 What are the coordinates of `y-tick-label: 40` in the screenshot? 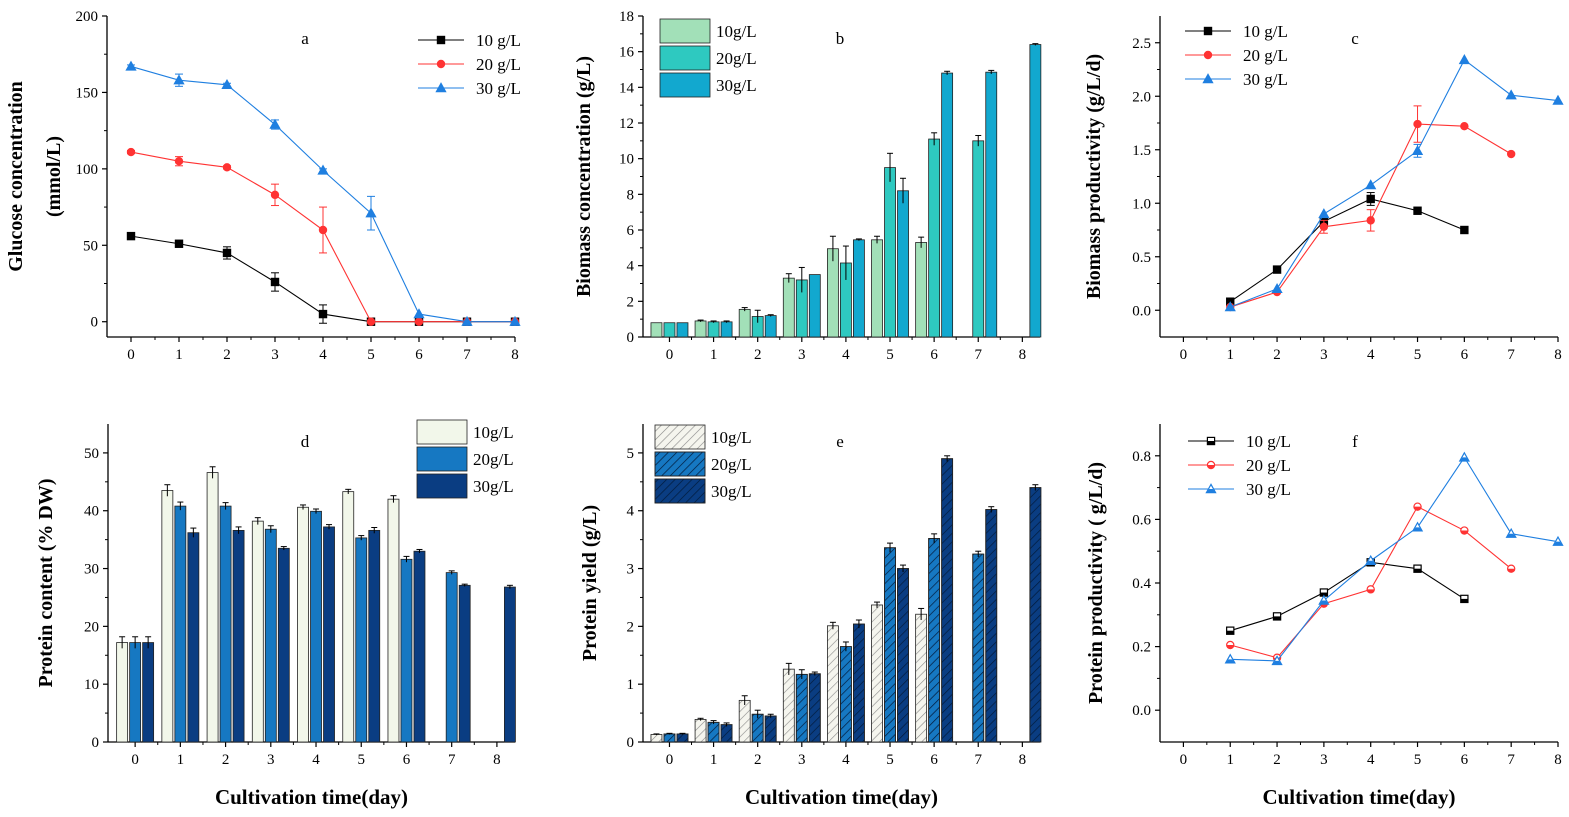 It's located at (91, 512).